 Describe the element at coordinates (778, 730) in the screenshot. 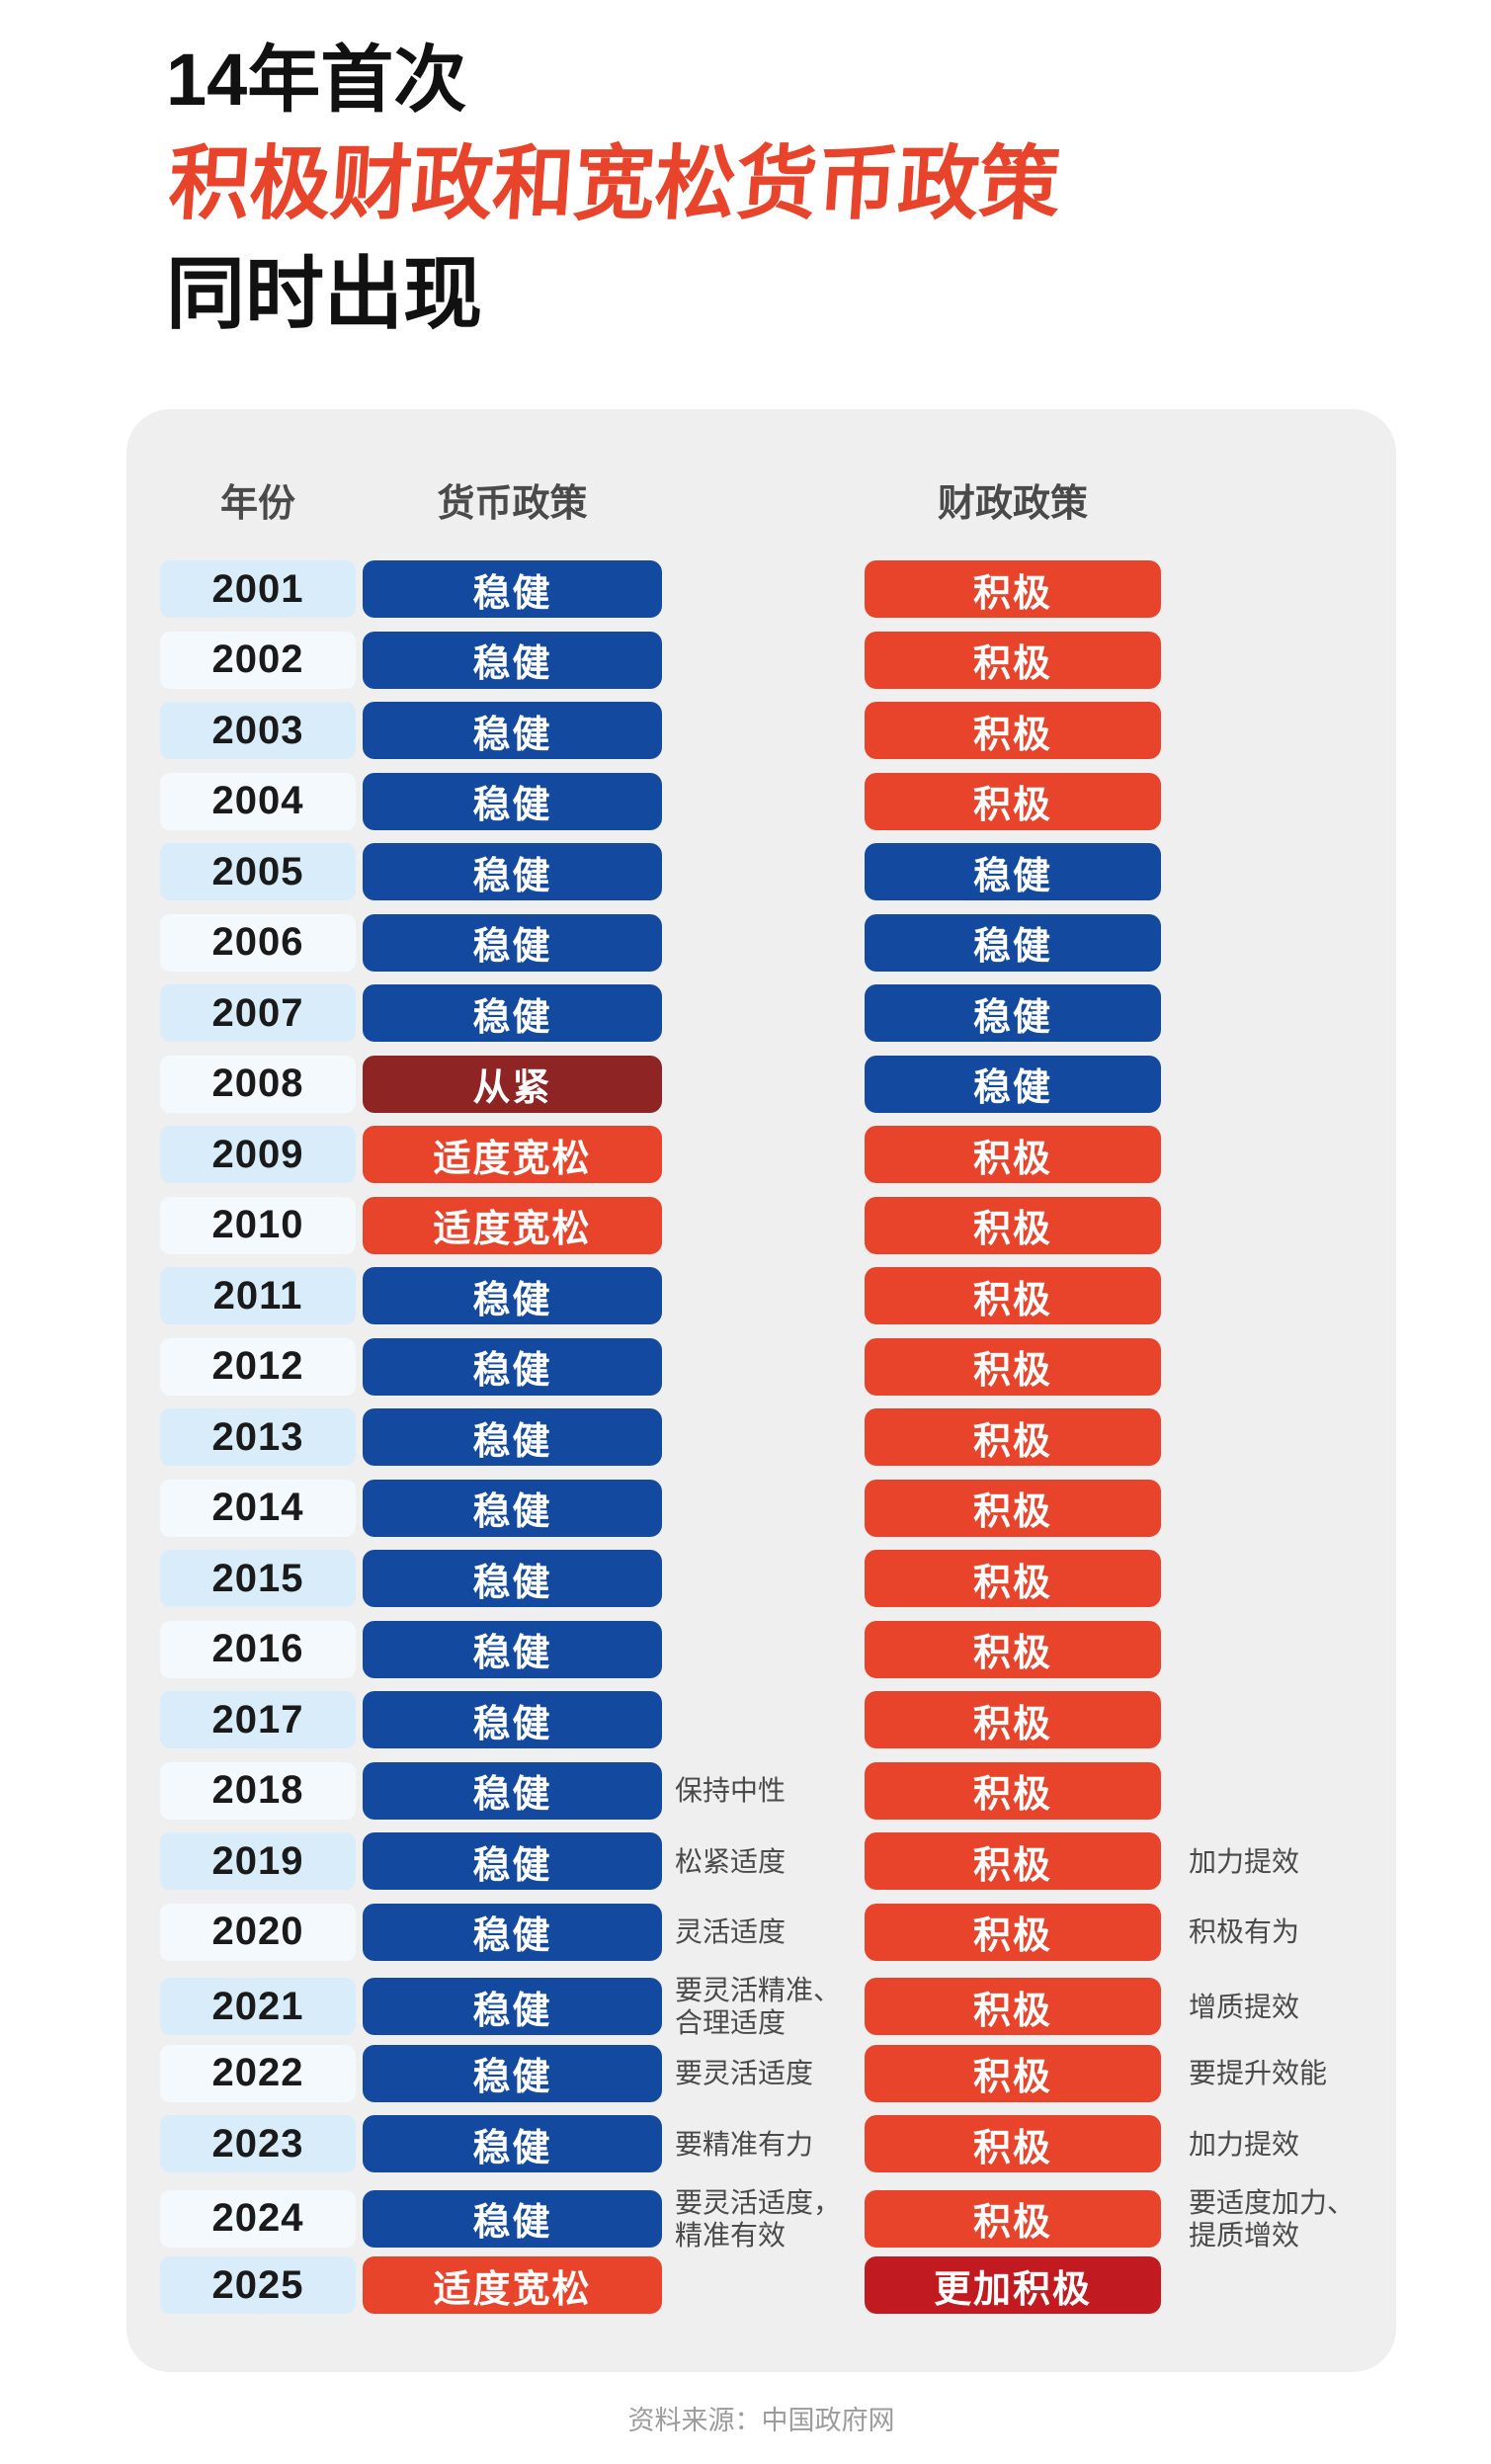

I see `table-row: 2003 稳健 积极` at that location.